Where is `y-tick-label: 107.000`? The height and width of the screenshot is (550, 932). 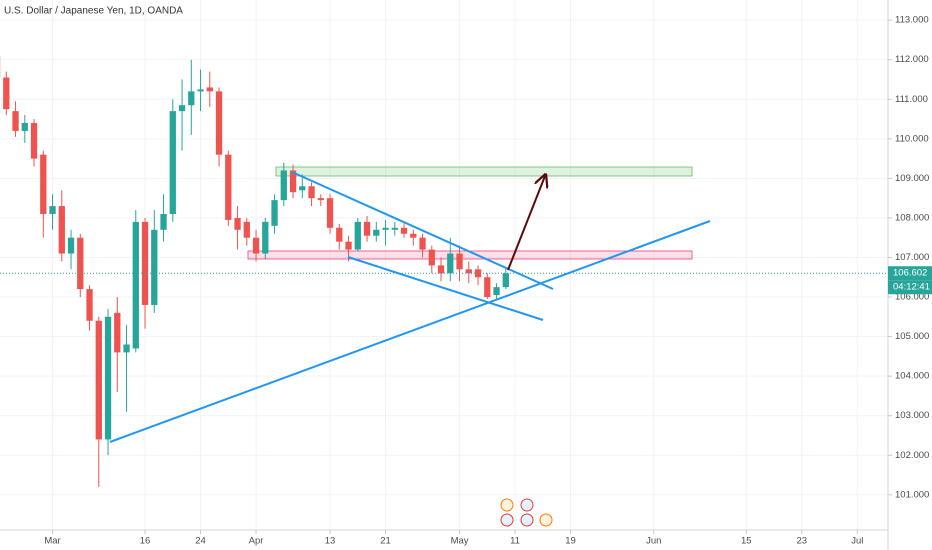 y-tick-label: 107.000 is located at coordinates (912, 257).